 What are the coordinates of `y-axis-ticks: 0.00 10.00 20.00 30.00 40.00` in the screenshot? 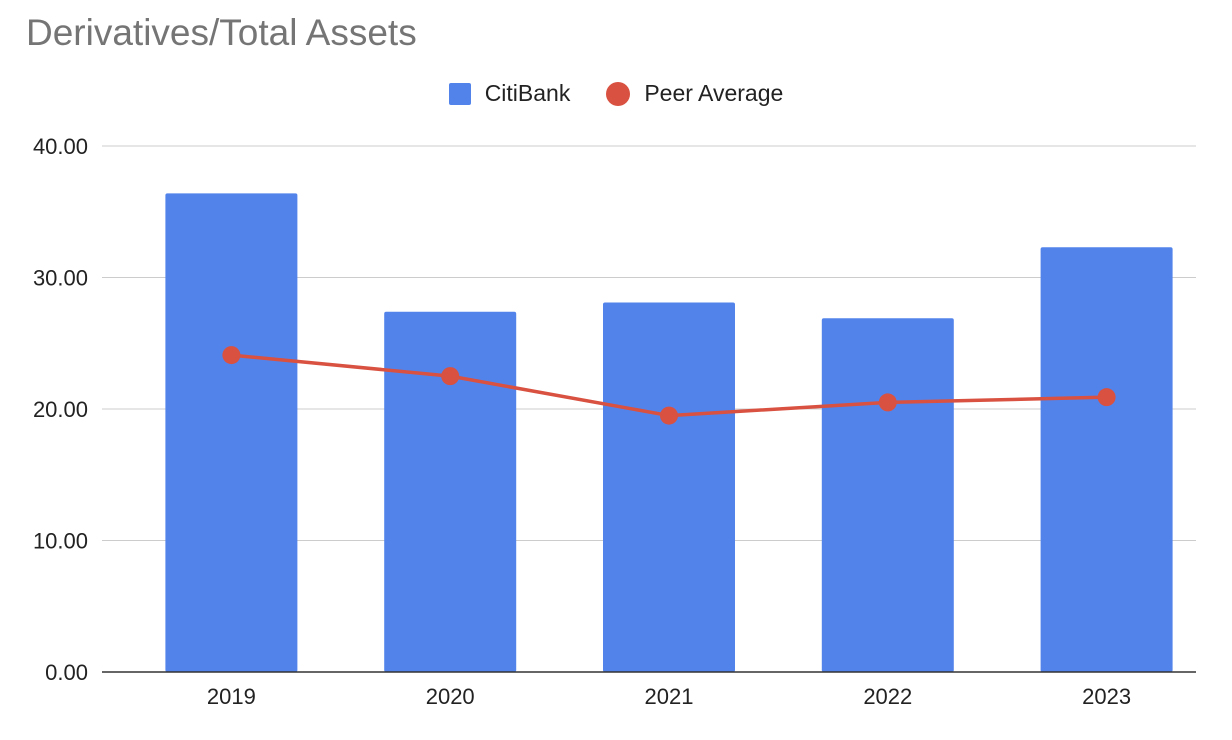 It's located at (60, 409).